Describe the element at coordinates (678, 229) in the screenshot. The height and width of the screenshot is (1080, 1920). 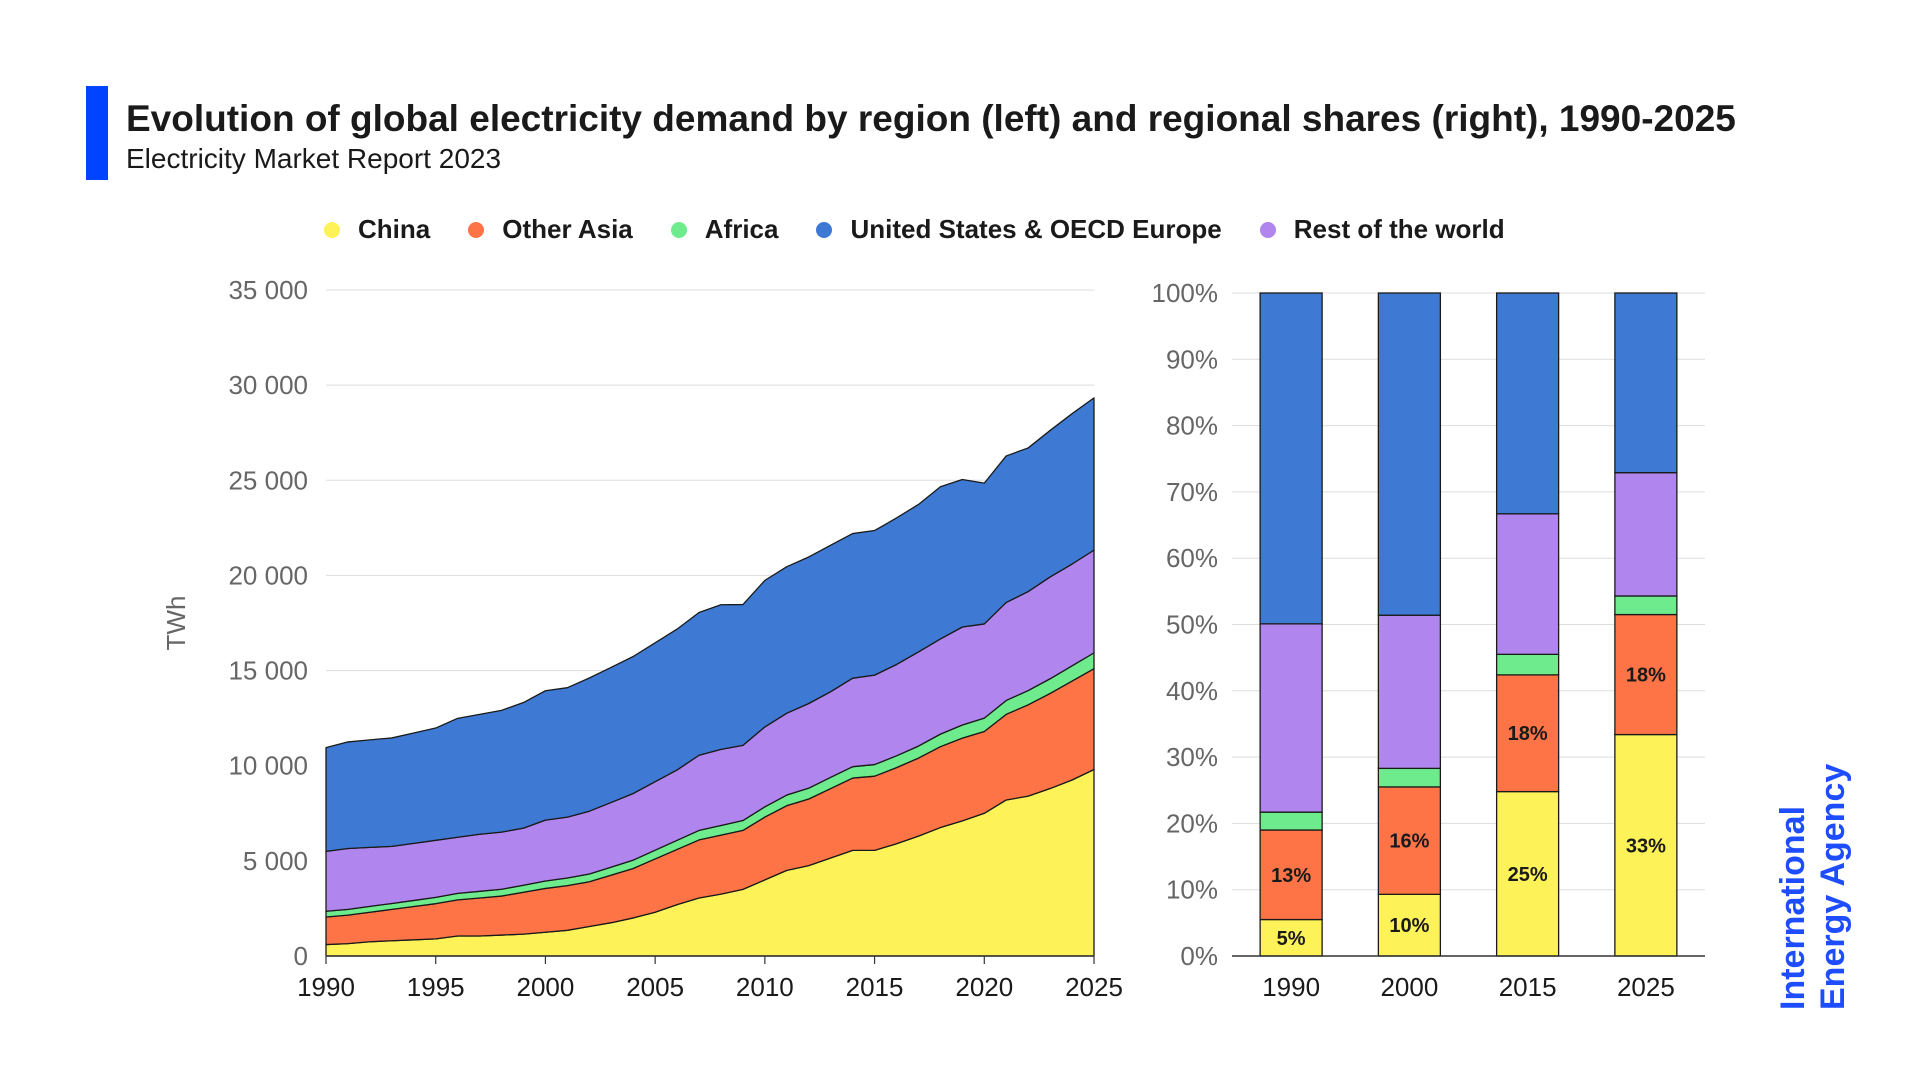
I see `legend-swatch-africa` at that location.